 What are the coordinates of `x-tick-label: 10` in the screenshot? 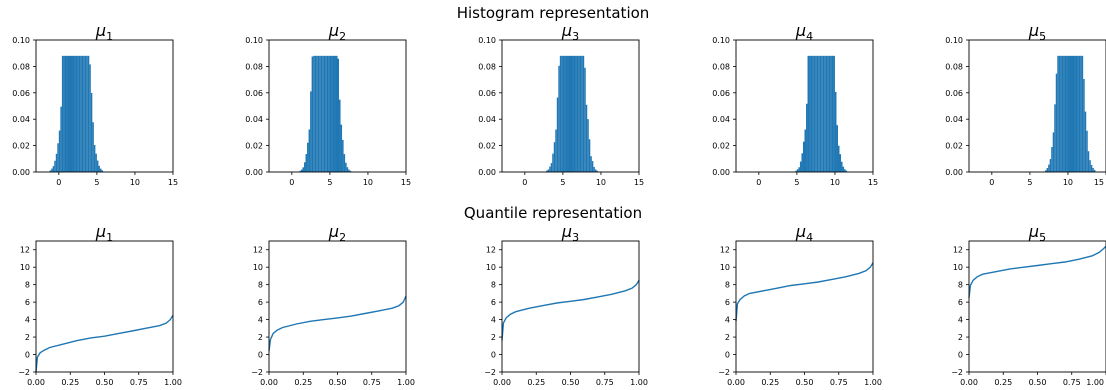 It's located at (135, 182).